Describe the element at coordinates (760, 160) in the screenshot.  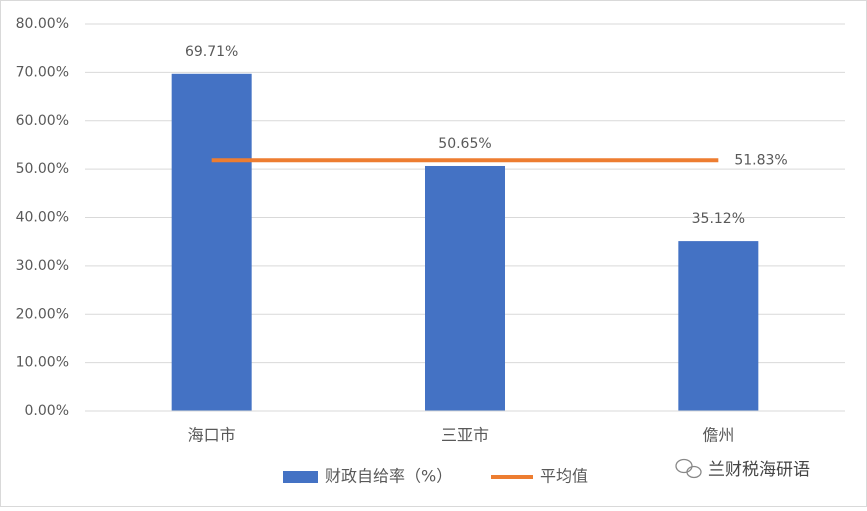
I see `data-label: 51.83%` at that location.